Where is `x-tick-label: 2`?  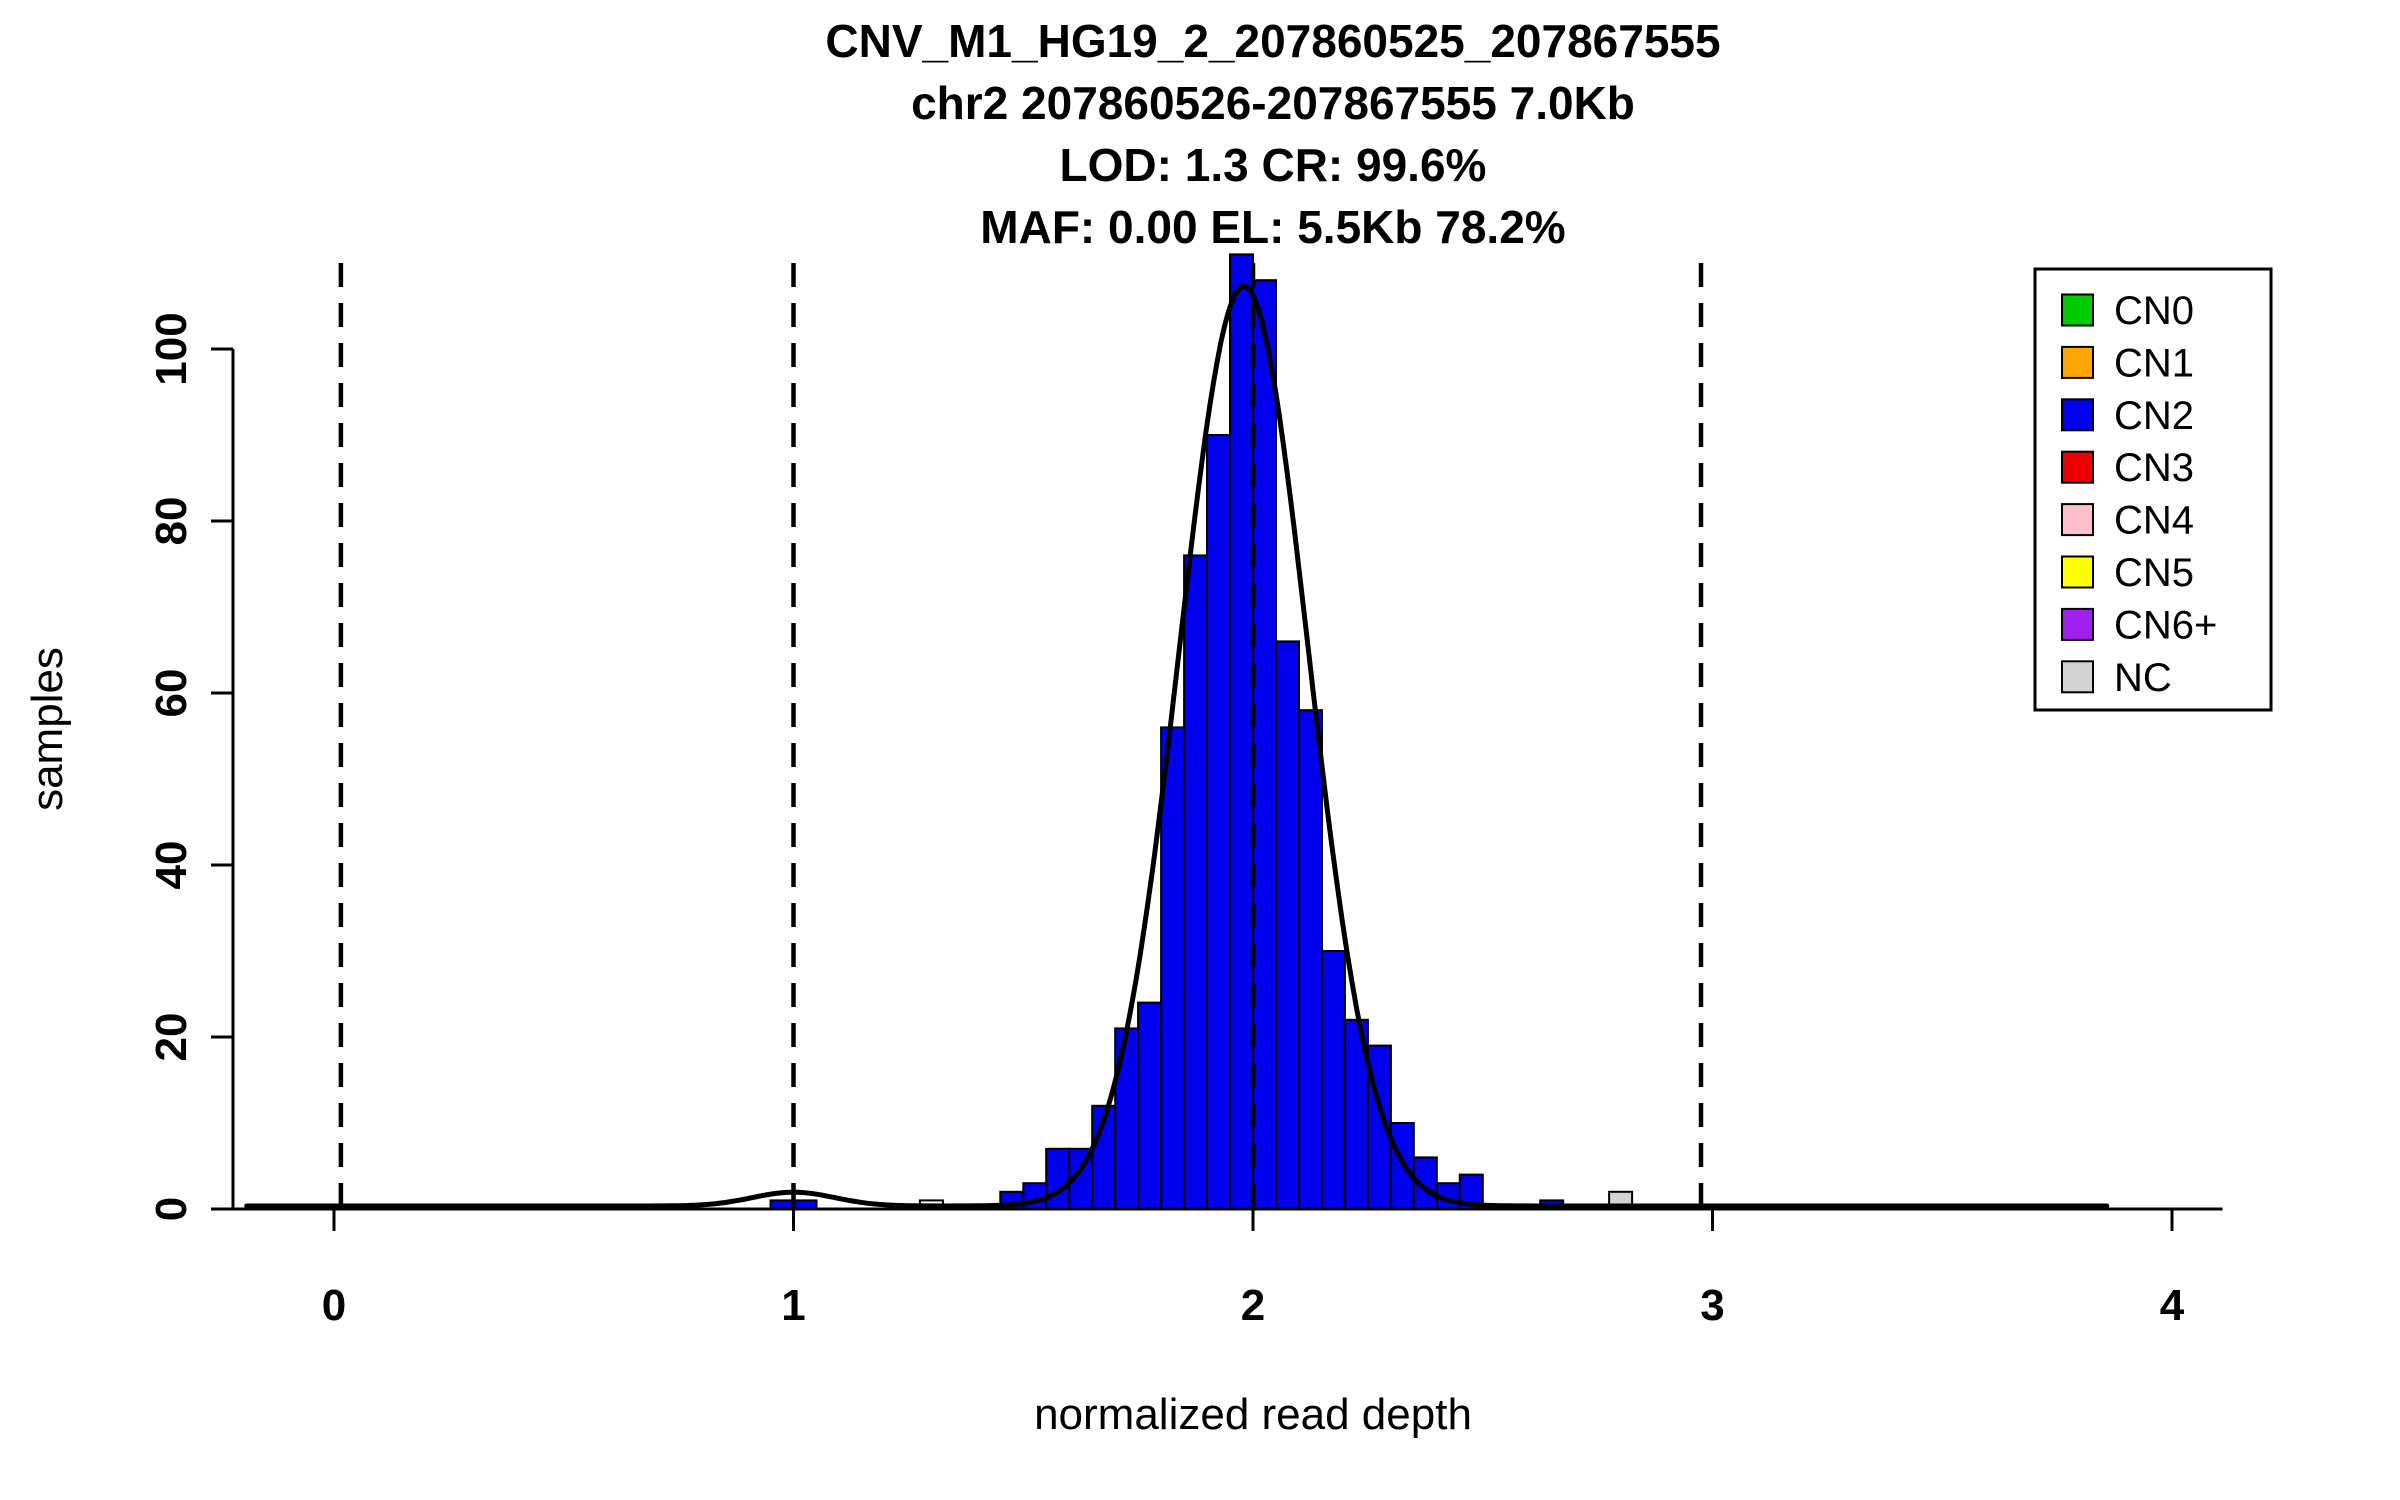 x-tick-label: 2 is located at coordinates (1253, 1305).